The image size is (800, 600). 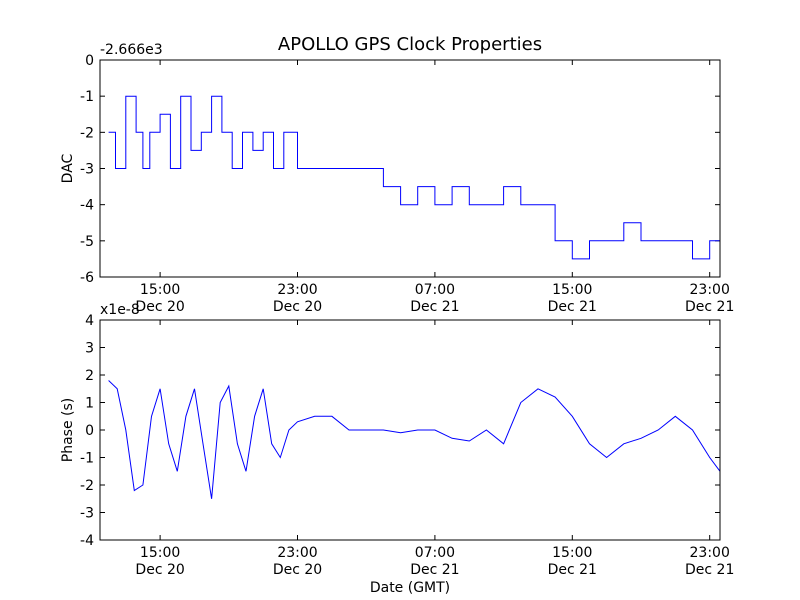 What do you see at coordinates (131, 50) in the screenshot?
I see `dac-offset-label: -2.666e3` at bounding box center [131, 50].